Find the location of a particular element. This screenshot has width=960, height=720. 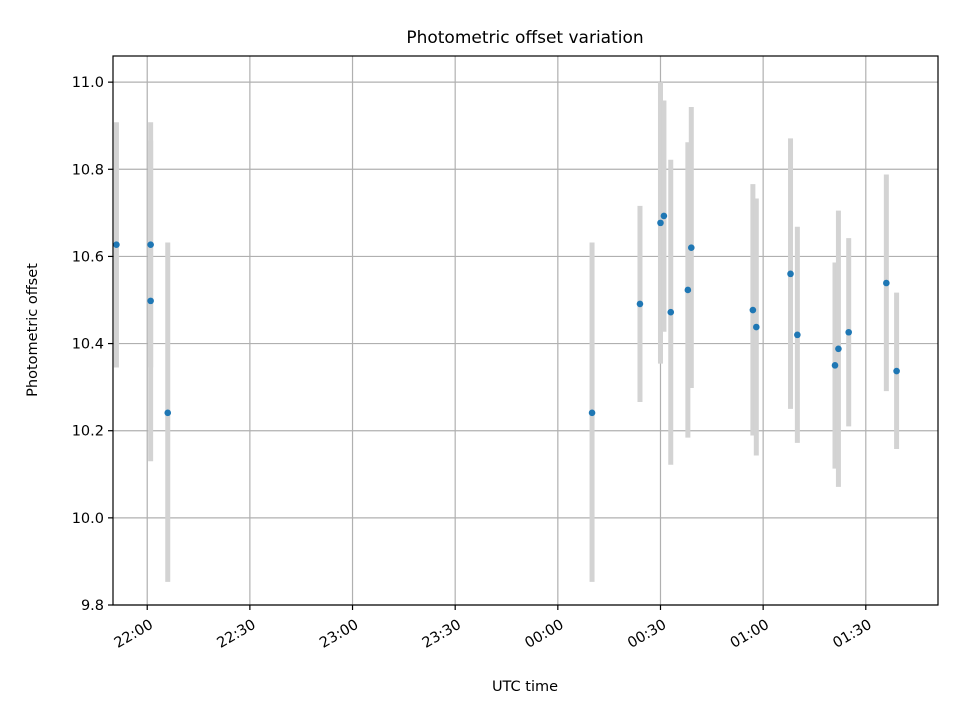

y-tick-label: 10.8 is located at coordinates (88, 170).